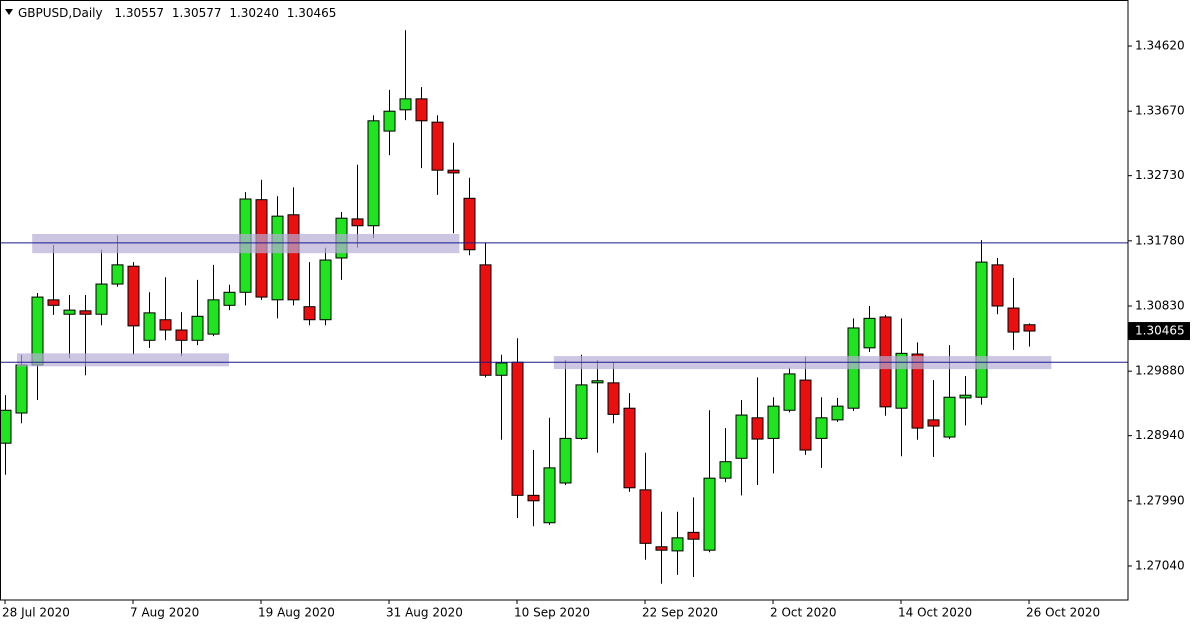 The height and width of the screenshot is (627, 1200). Describe the element at coordinates (36, 613) in the screenshot. I see `x-tick-label: 28 Jul 2020` at that location.